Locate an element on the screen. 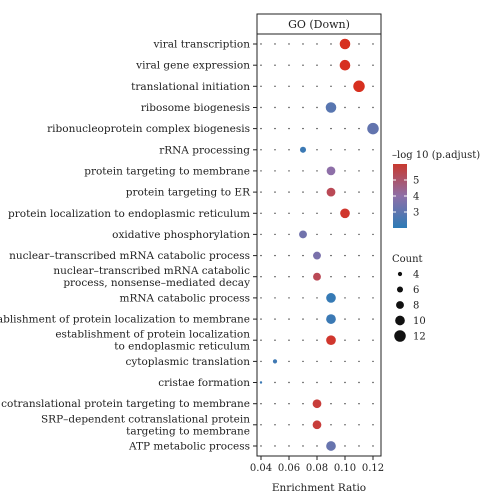 This screenshot has width=492, height=500. facet-title: GO (Down) is located at coordinates (319, 24).